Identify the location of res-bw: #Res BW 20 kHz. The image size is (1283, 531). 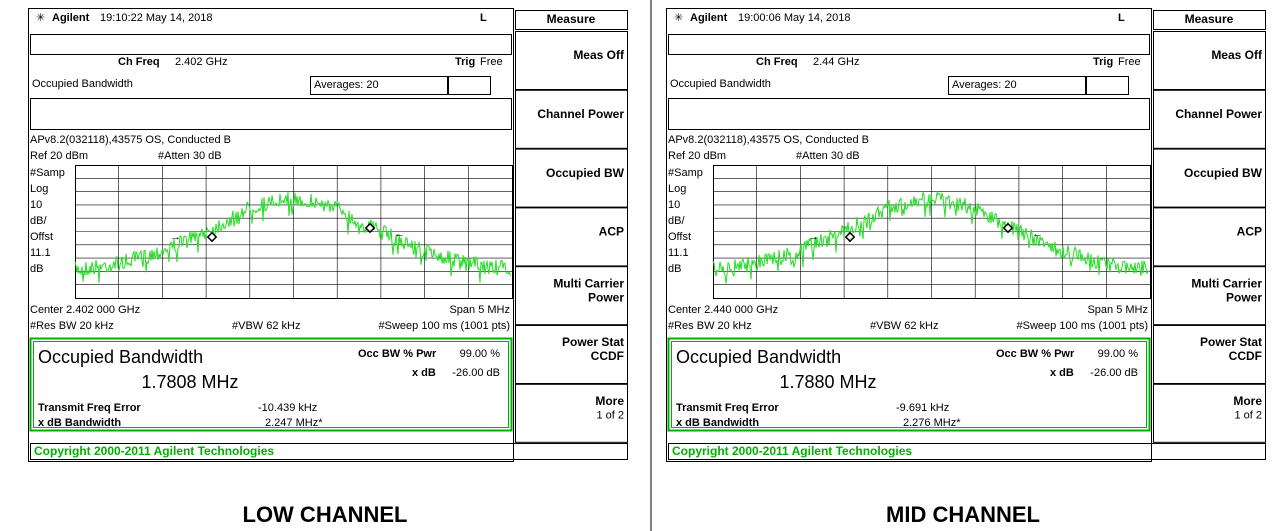
(710, 326).